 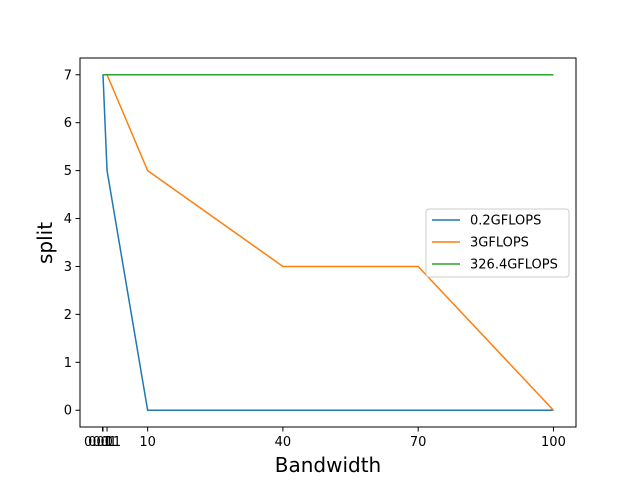 I want to click on y-tick-label: 7, so click(x=68, y=75).